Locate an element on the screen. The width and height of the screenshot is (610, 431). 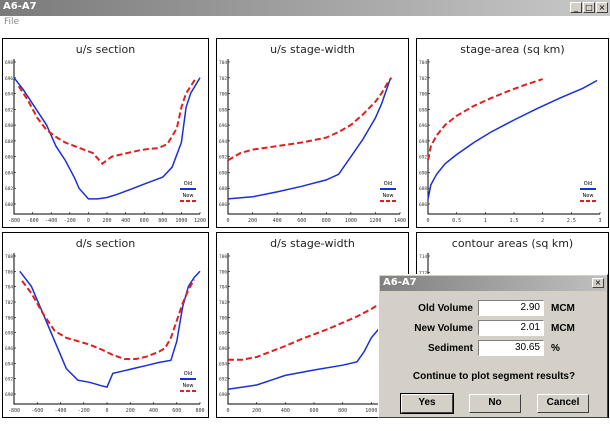
window-title: A6-A7 is located at coordinates (20, 6).